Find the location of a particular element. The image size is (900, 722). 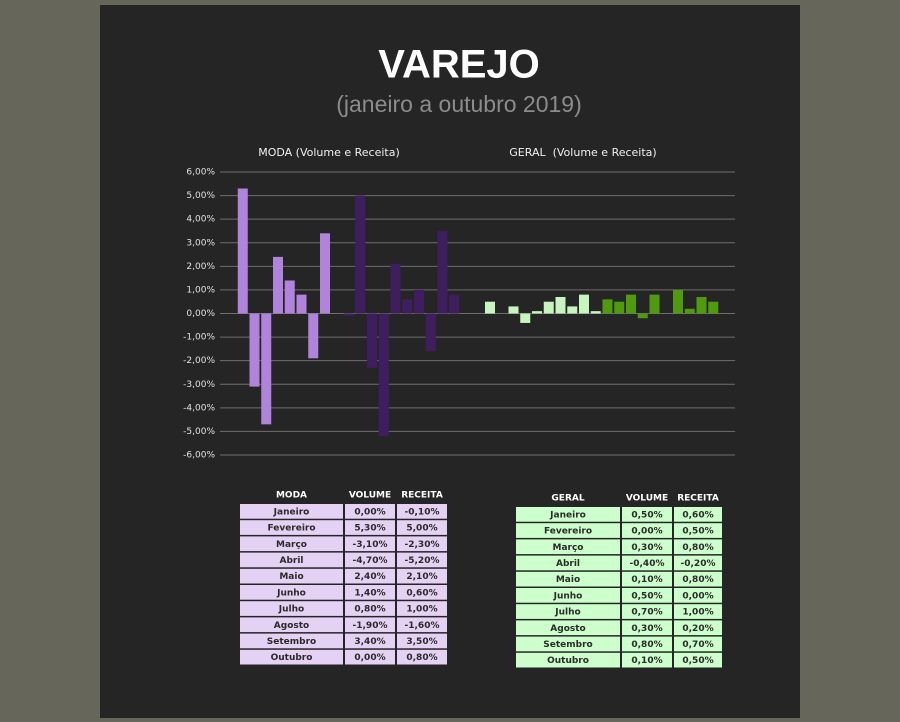

table-cell-text: 3,50% is located at coordinates (421, 642).